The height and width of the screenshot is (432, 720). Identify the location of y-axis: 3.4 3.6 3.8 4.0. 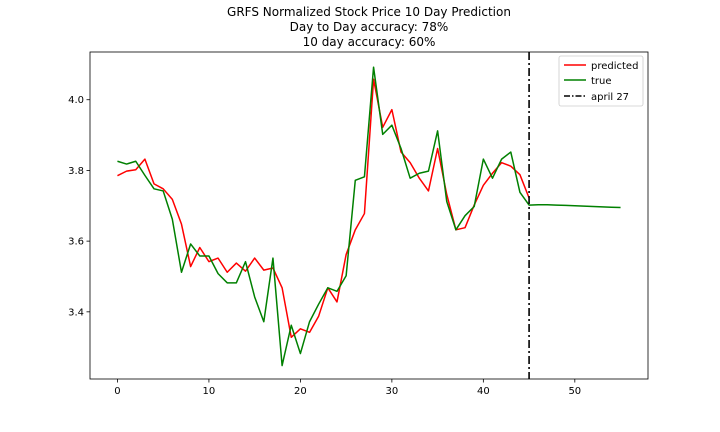
(79, 206).